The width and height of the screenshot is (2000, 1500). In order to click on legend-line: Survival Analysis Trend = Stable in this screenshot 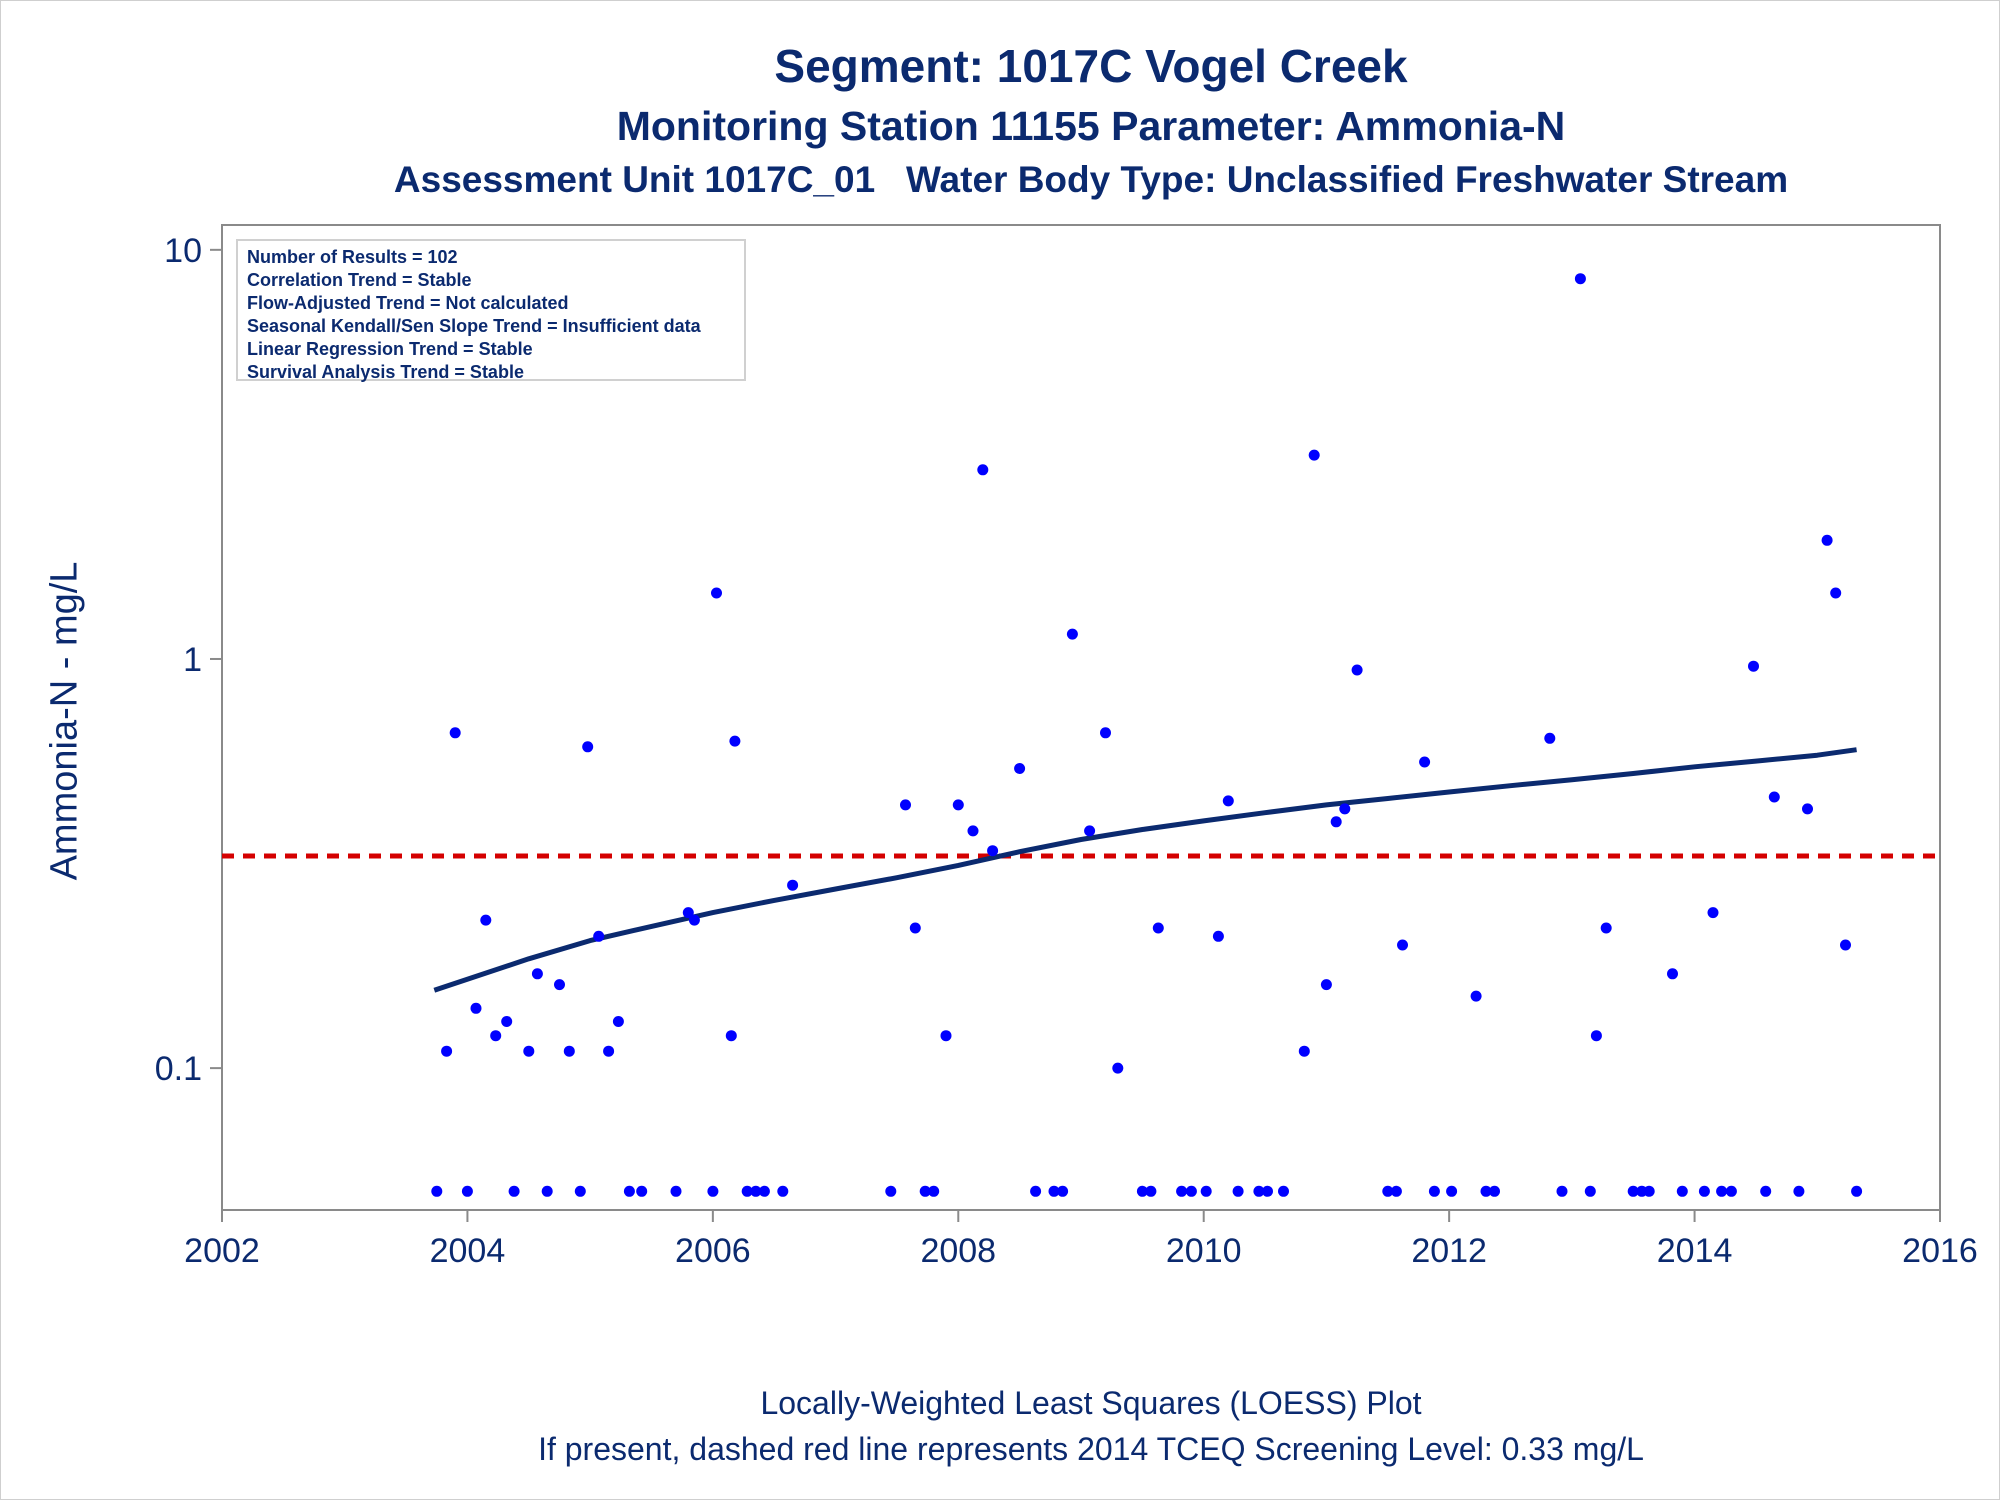, I will do `click(385, 372)`.